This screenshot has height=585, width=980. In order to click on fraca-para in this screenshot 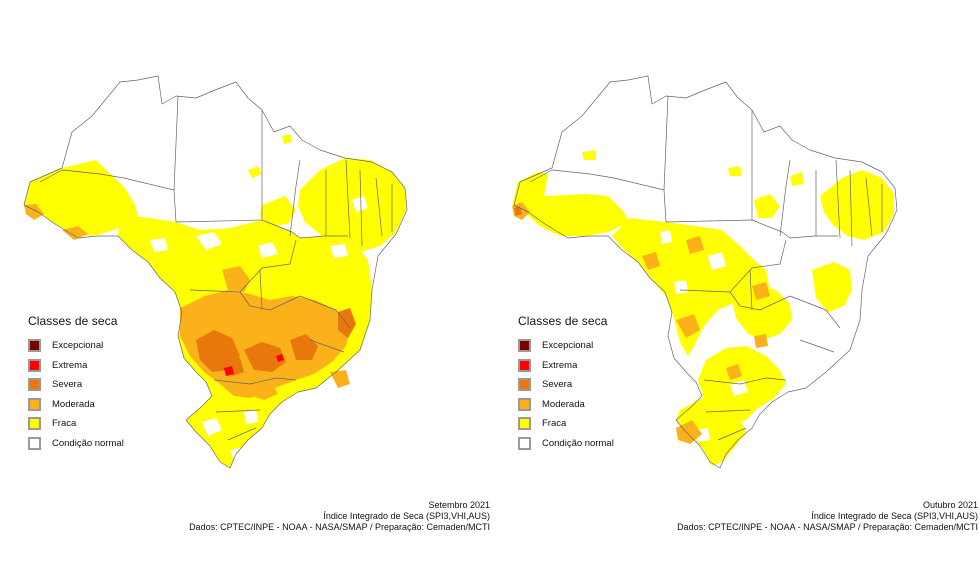, I will do `click(767, 206)`.